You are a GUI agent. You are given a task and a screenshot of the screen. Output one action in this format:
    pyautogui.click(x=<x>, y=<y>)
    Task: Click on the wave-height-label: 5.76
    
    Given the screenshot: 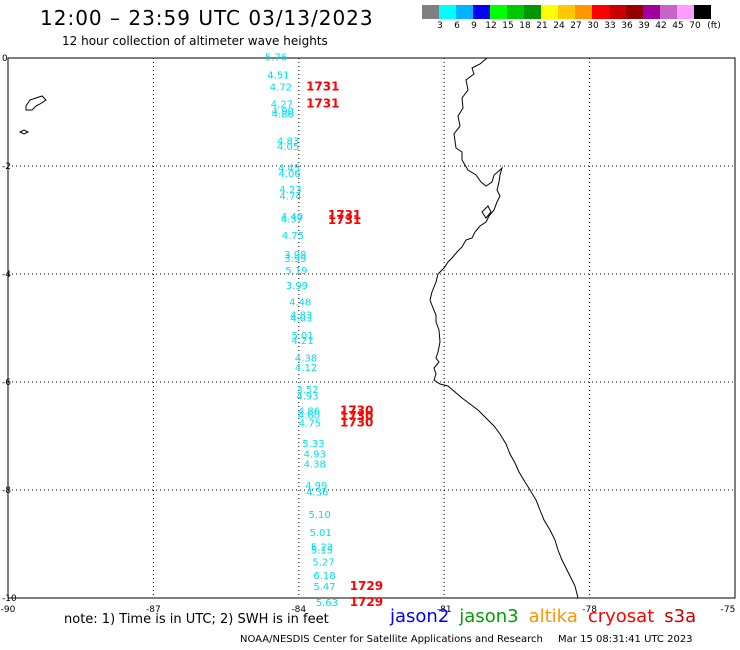 What is the action you would take?
    pyautogui.click(x=276, y=58)
    